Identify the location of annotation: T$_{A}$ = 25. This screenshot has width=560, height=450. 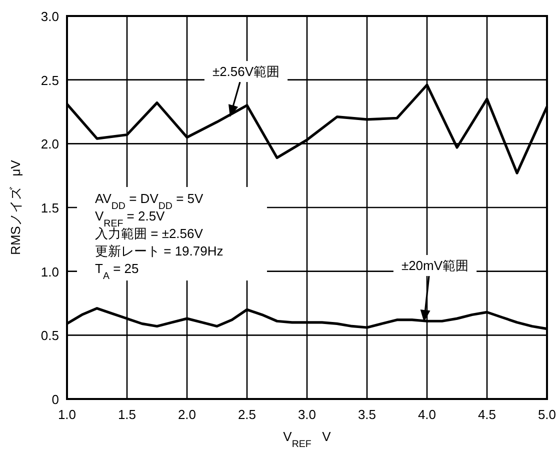
(117, 271).